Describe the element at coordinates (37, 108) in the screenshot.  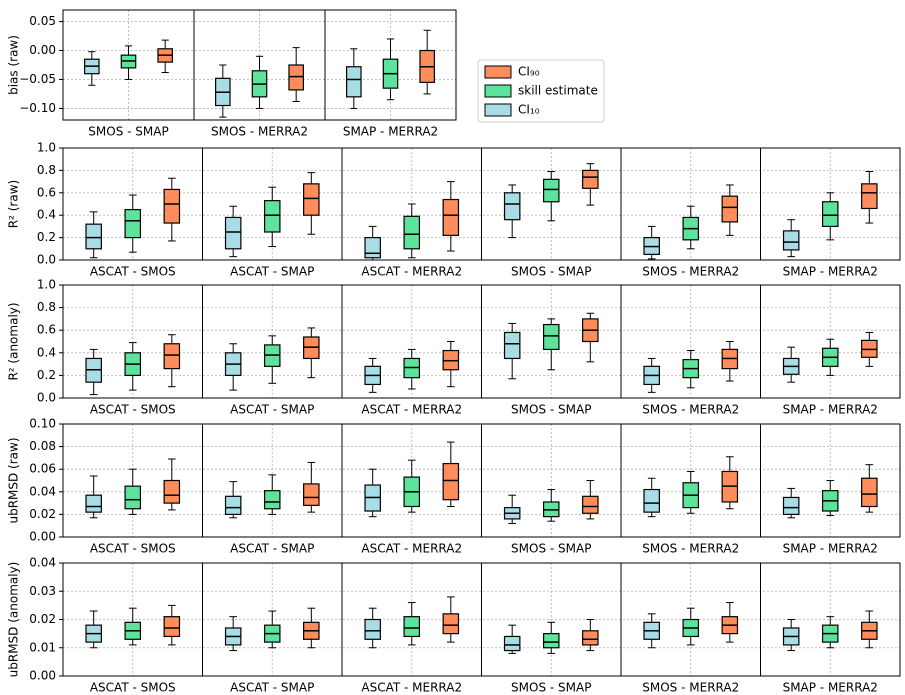
I see `y-tick-label: −0.10` at that location.